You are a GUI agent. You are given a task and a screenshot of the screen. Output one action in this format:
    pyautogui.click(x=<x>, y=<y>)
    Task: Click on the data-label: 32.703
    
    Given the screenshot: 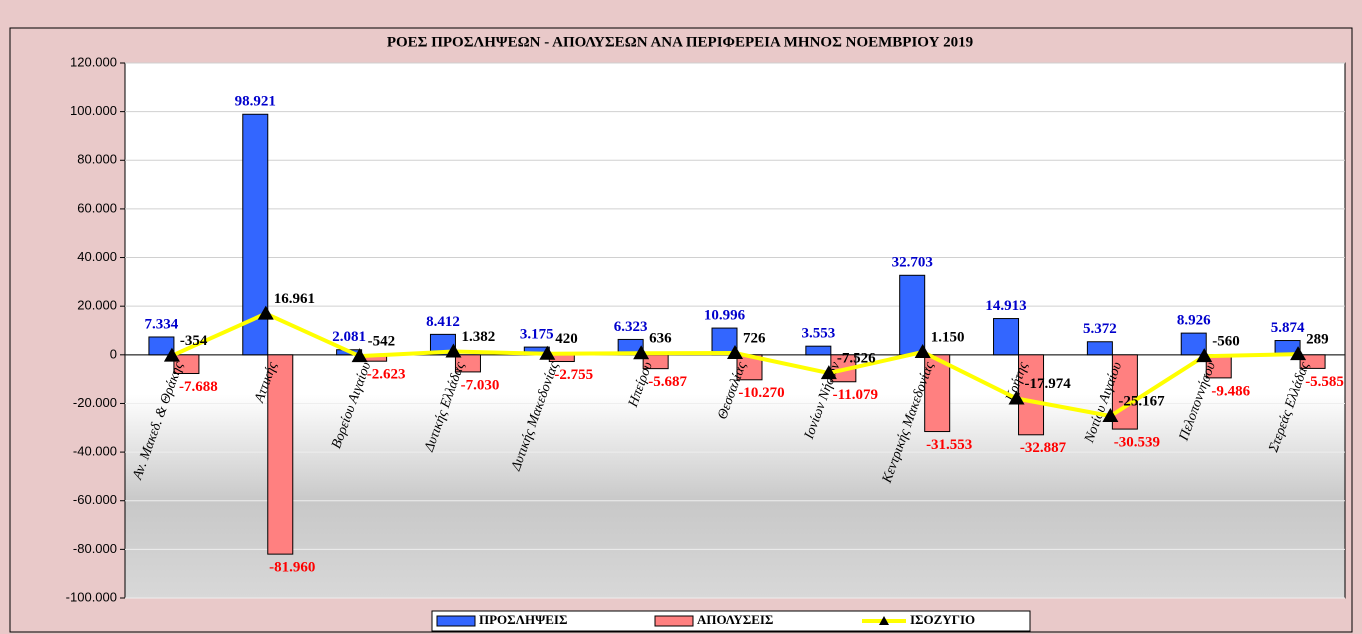 What is the action you would take?
    pyautogui.click(x=912, y=263)
    